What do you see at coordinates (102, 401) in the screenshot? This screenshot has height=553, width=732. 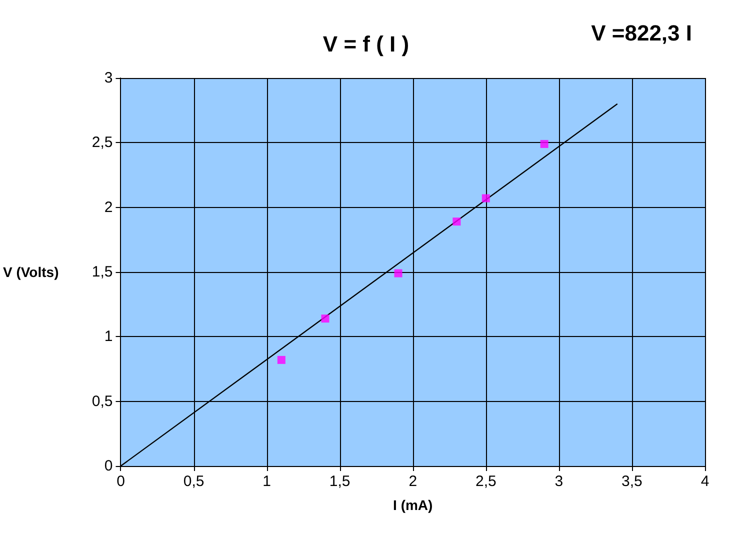 I see `y-tick-label: 0,5` at bounding box center [102, 401].